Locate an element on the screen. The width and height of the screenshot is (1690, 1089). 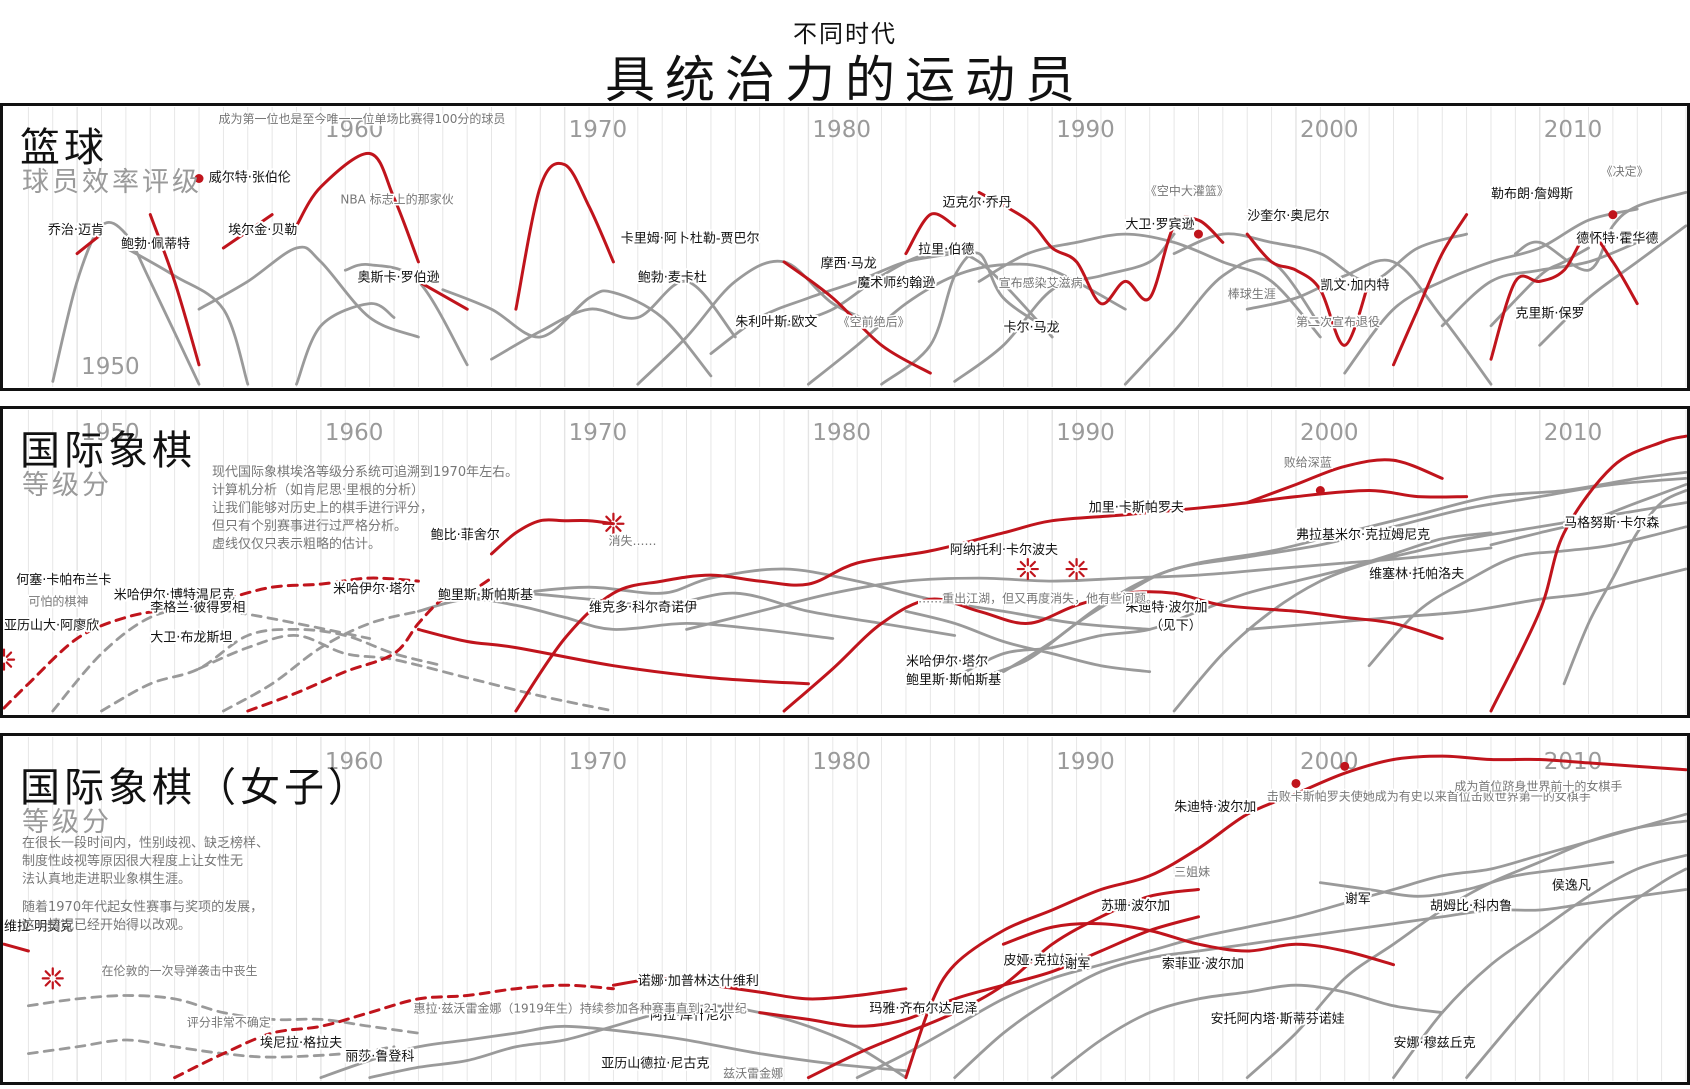
panel-chess-women-subtitle: 等级分 is located at coordinates (67, 822).